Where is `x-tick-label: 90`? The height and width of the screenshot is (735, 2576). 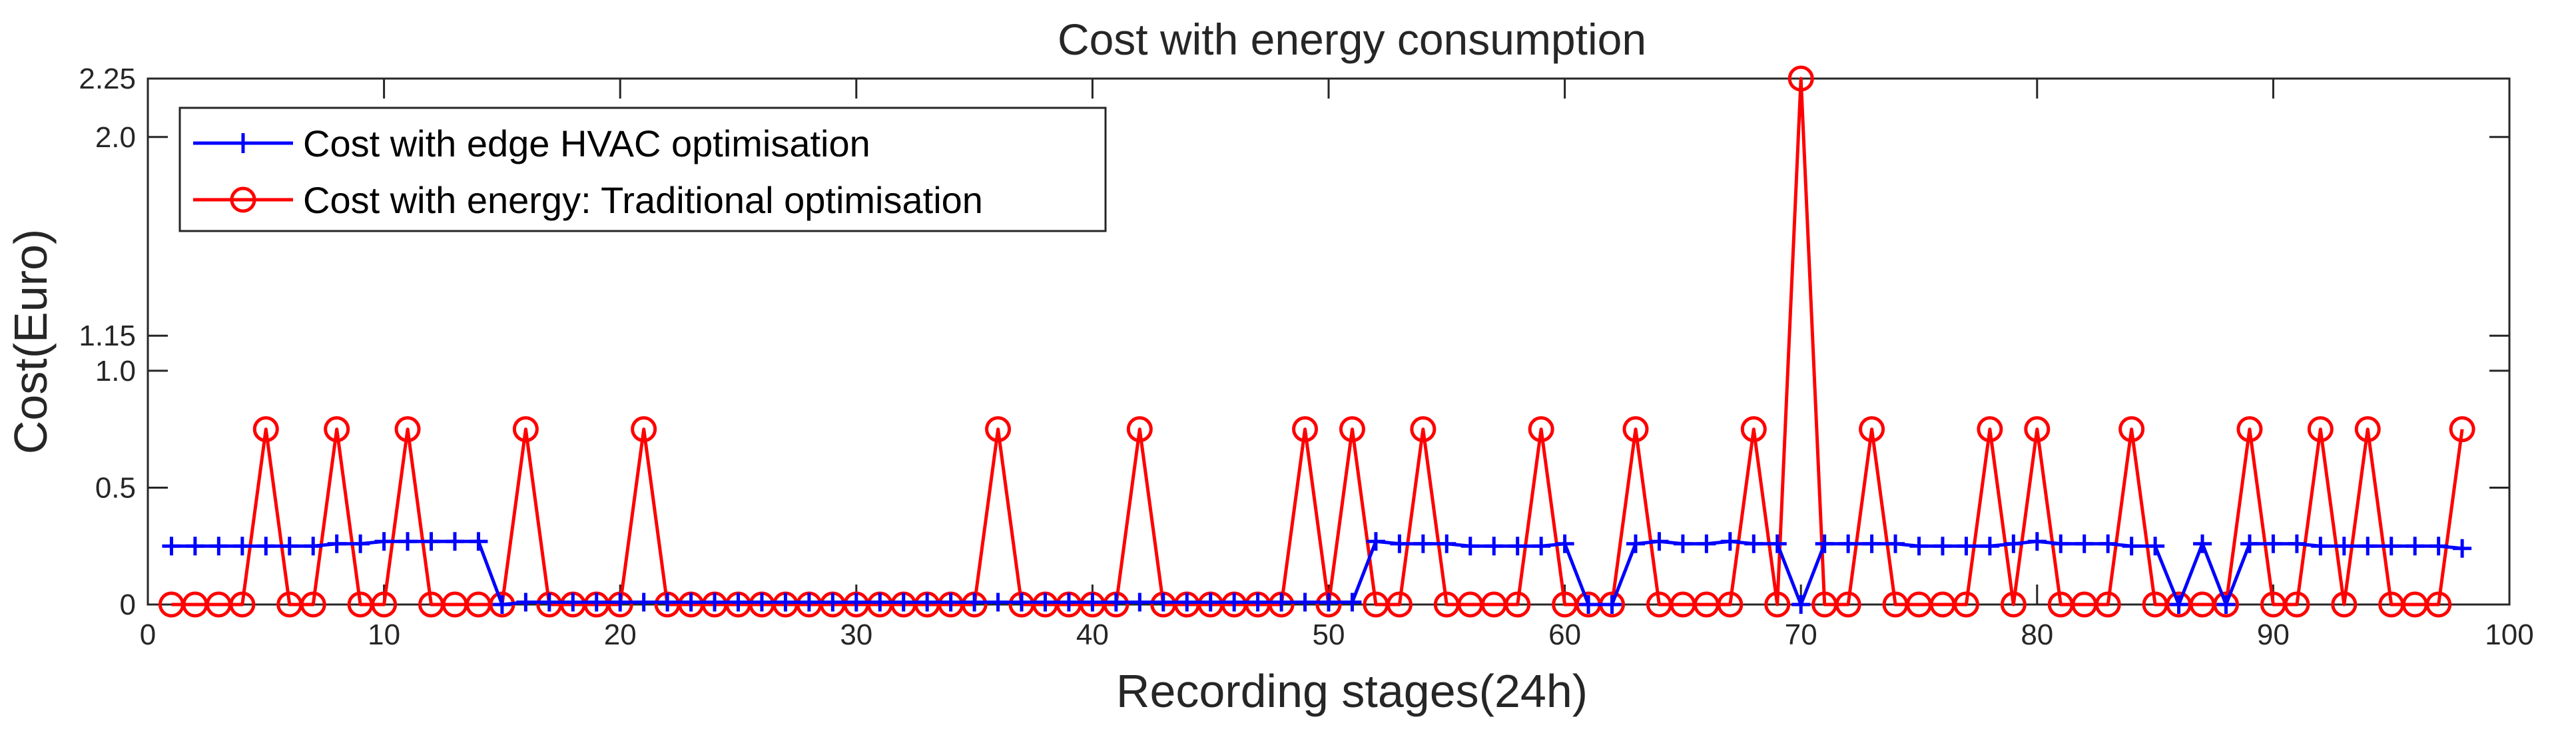 x-tick-label: 90 is located at coordinates (2273, 634).